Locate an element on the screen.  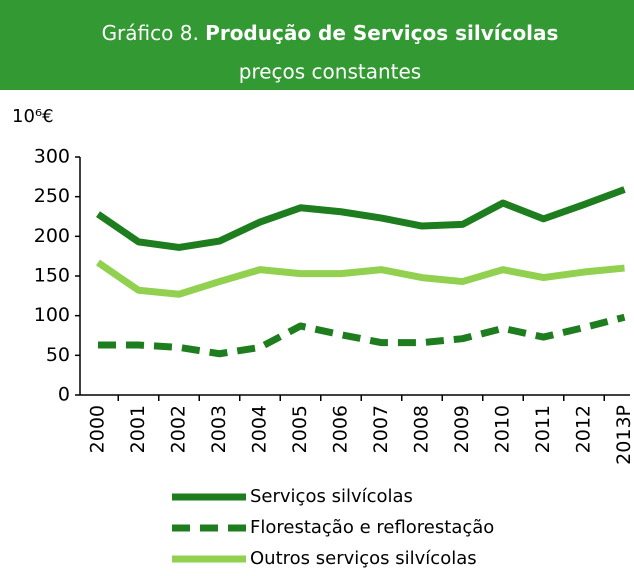
x-tick-label: 2007 is located at coordinates (381, 429).